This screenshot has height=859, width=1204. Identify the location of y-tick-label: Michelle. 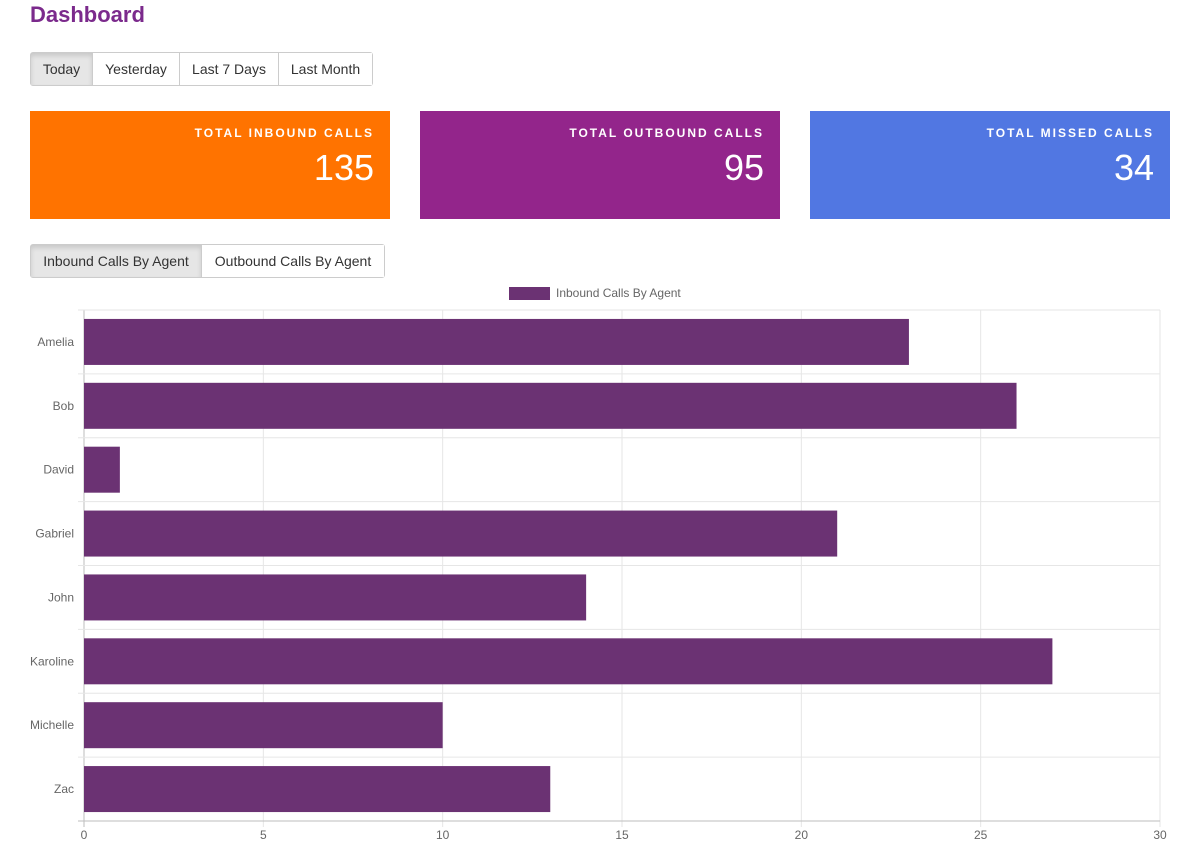
(52, 725).